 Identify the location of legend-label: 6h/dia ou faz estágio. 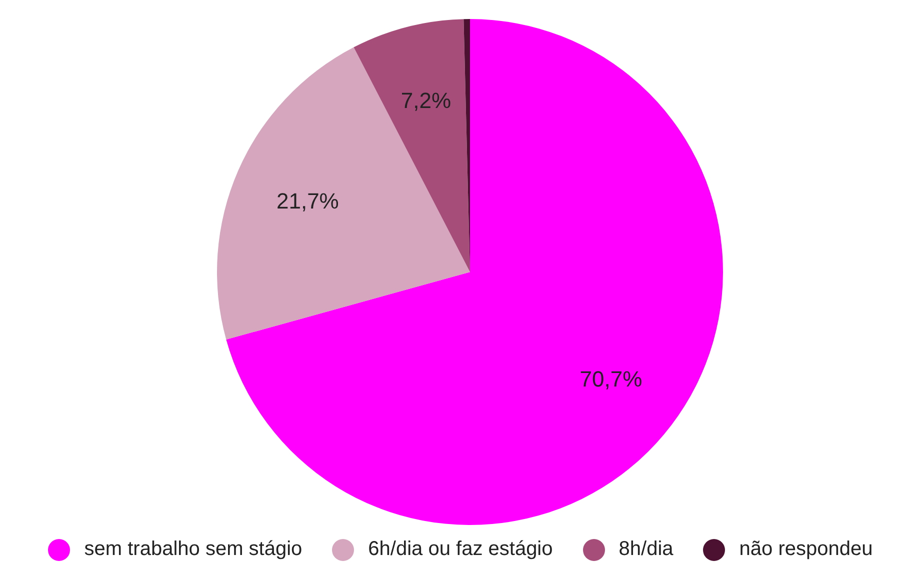
(460, 549).